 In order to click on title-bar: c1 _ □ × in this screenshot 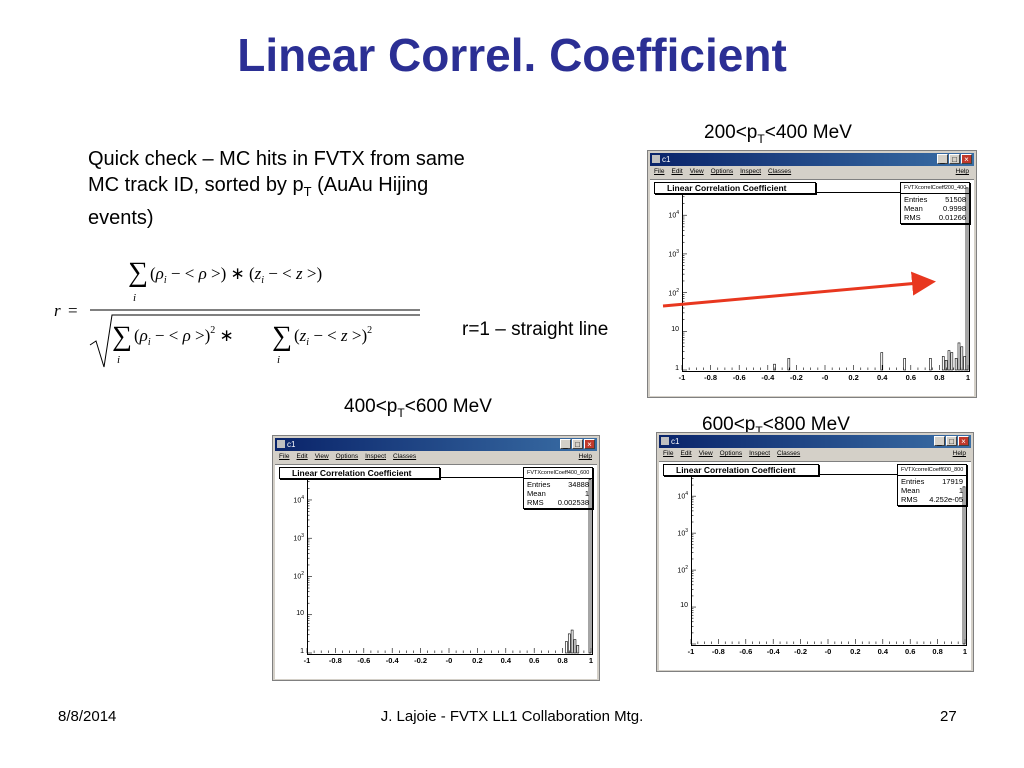, I will do `click(812, 159)`.